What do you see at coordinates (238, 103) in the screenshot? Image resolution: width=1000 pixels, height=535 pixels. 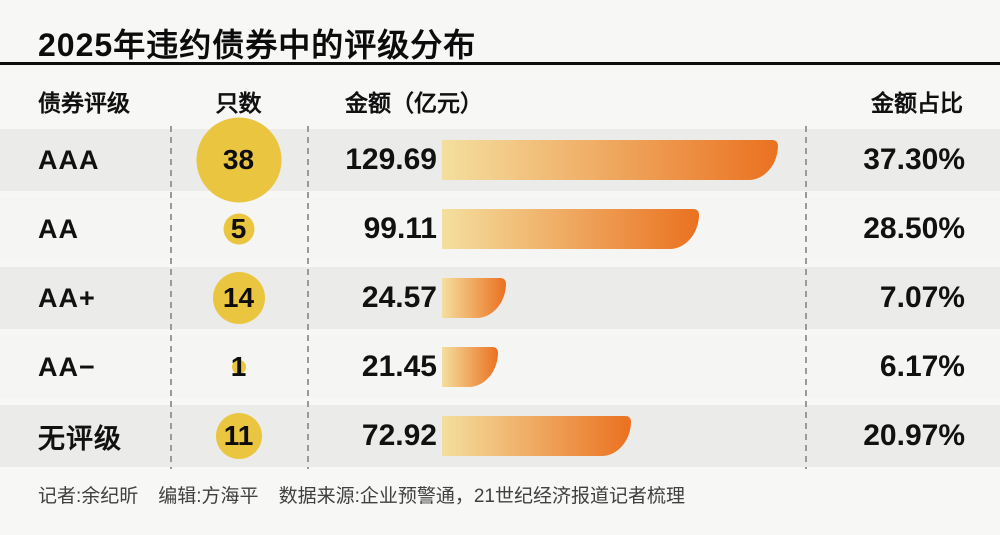 I see `header-count: 只数` at bounding box center [238, 103].